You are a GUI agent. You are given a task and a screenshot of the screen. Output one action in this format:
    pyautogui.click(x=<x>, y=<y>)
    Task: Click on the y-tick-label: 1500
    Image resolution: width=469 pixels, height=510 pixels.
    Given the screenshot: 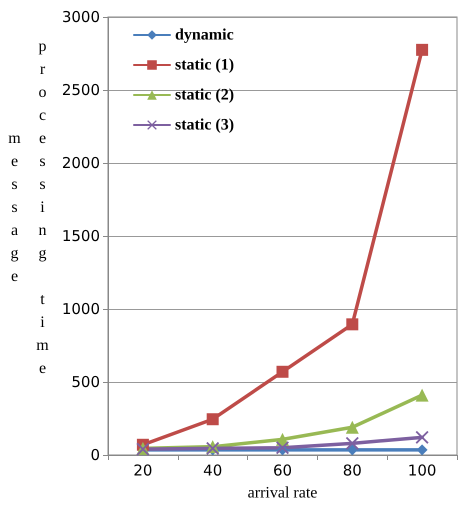 What is the action you would take?
    pyautogui.click(x=81, y=236)
    